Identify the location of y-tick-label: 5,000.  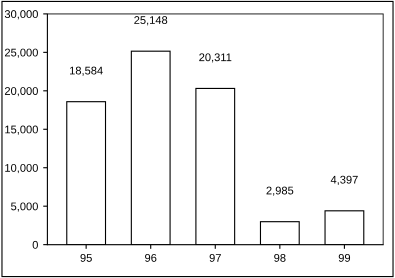
(24, 207).